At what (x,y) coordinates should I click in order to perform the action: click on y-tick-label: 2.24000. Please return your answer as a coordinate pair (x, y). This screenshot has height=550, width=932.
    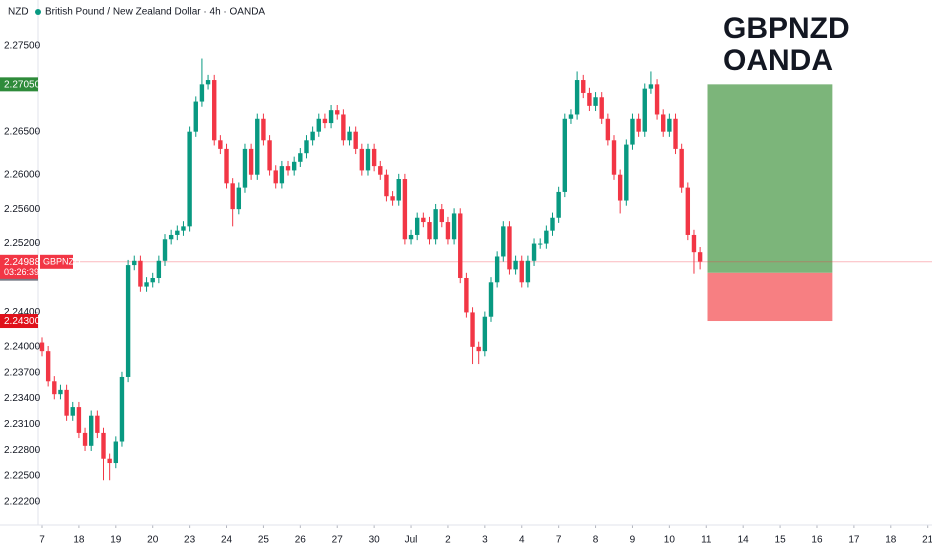
    Looking at the image, I should click on (22, 346).